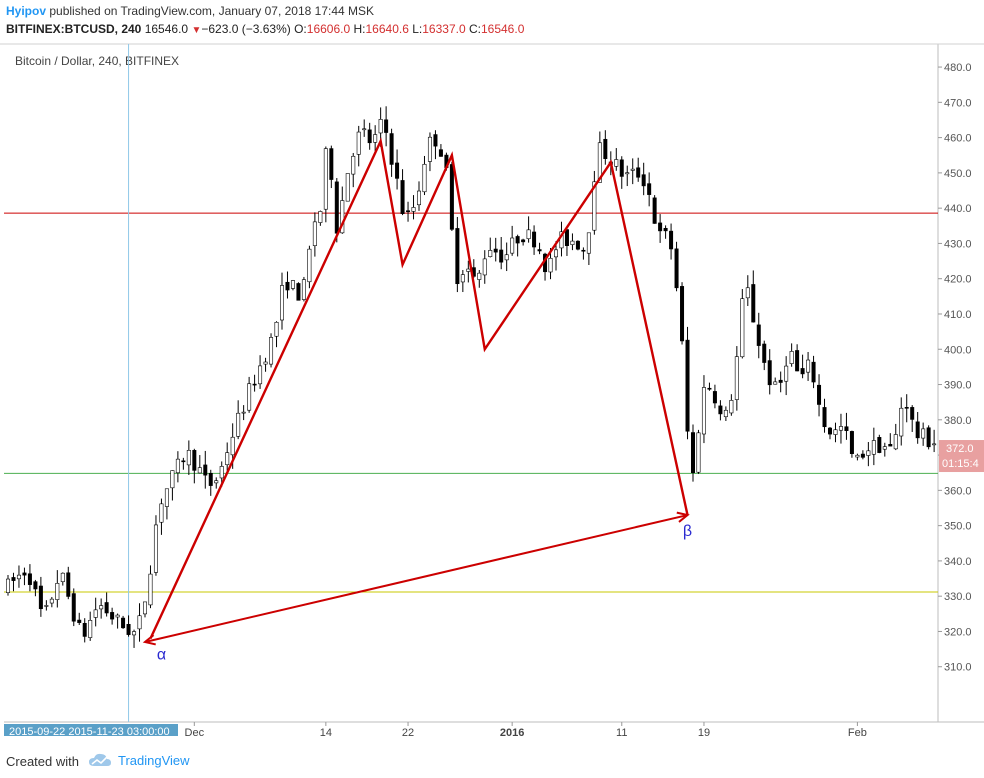  Describe the element at coordinates (417, 29) in the screenshot. I see `low-label: L:` at that location.